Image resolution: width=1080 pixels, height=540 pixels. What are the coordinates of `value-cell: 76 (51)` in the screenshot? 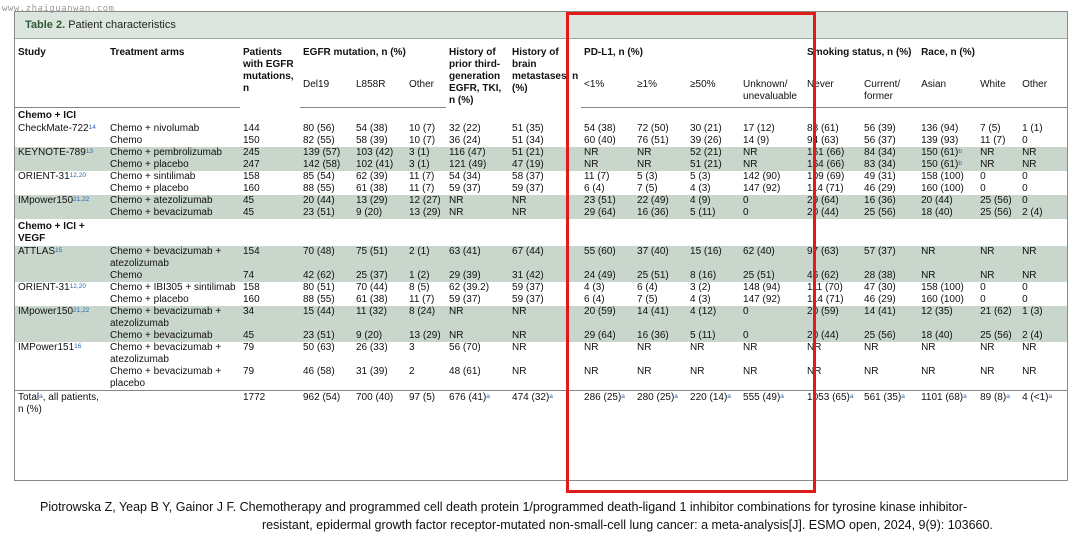 It's located at (661, 140).